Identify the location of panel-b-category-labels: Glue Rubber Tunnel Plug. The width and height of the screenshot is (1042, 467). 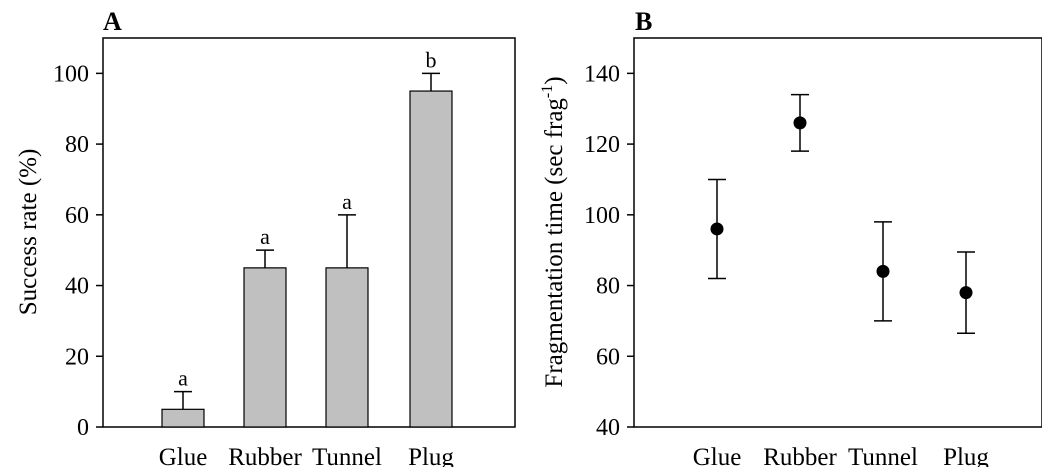
(841, 455).